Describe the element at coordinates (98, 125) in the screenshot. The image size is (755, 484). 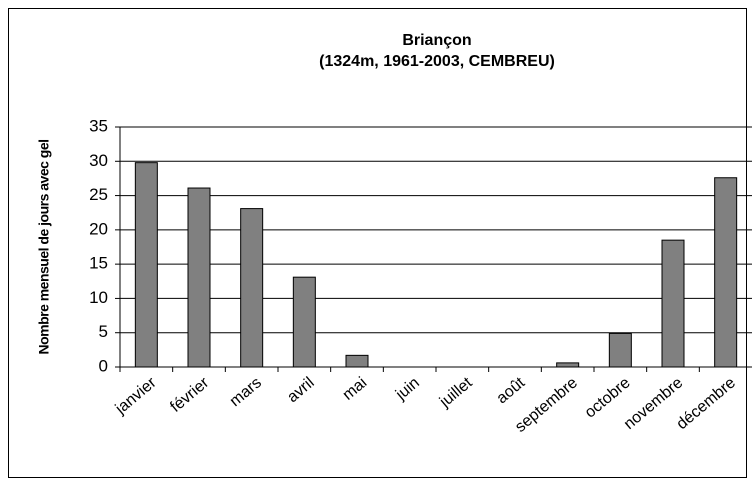
I see `y-tick-label: 35` at that location.